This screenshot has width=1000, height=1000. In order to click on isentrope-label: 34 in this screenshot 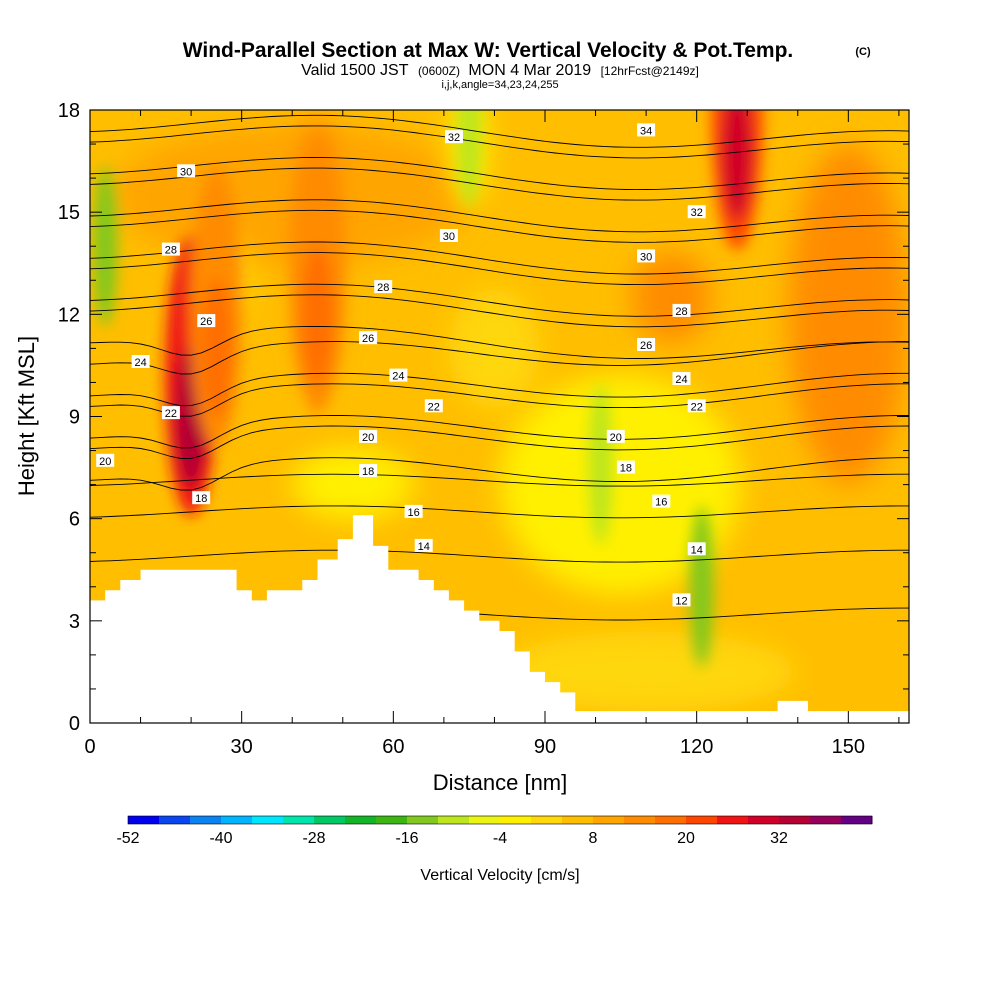, I will do `click(646, 130)`.